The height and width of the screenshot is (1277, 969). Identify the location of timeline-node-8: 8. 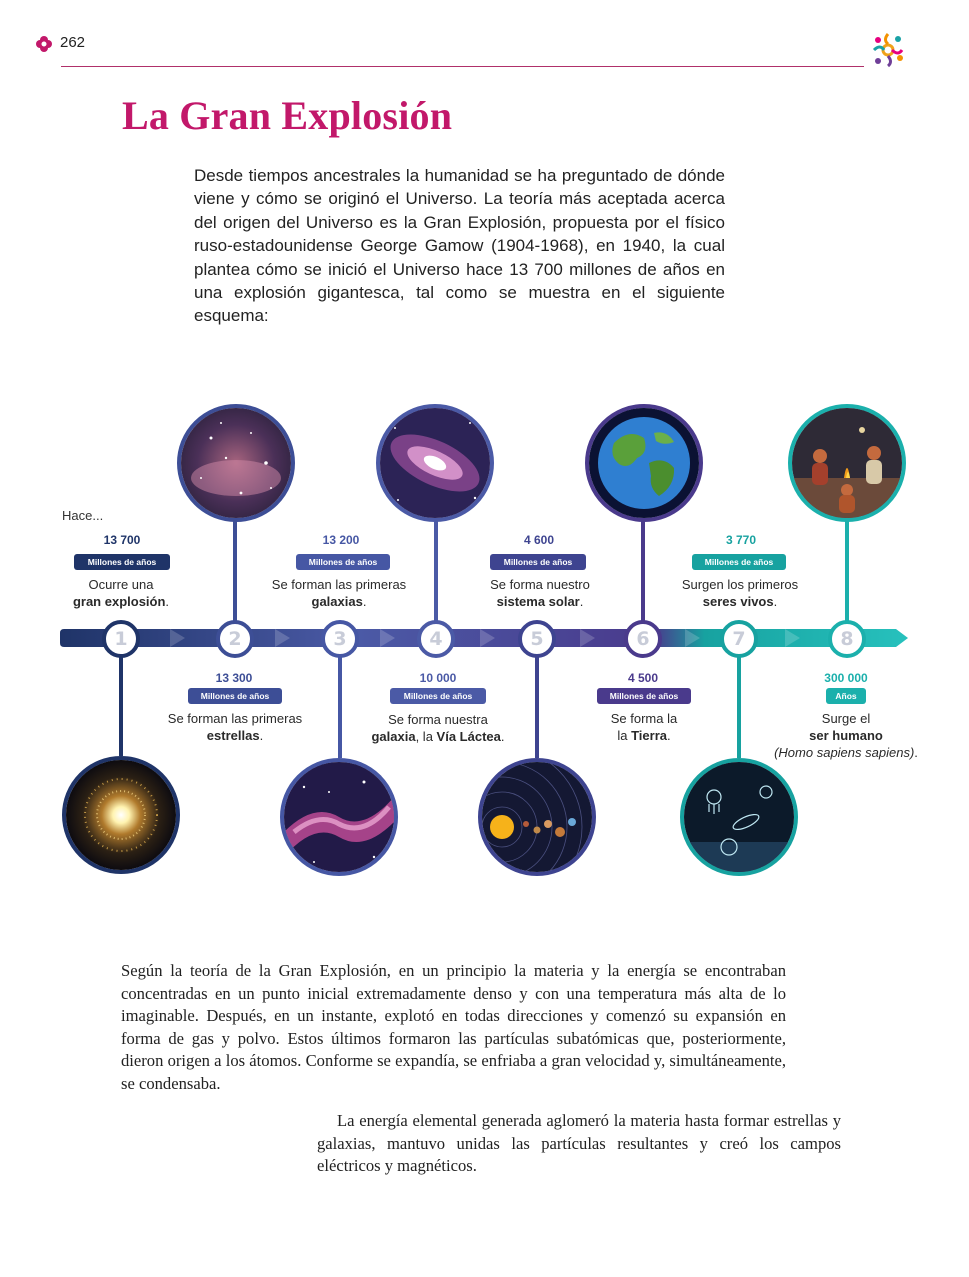
(847, 639).